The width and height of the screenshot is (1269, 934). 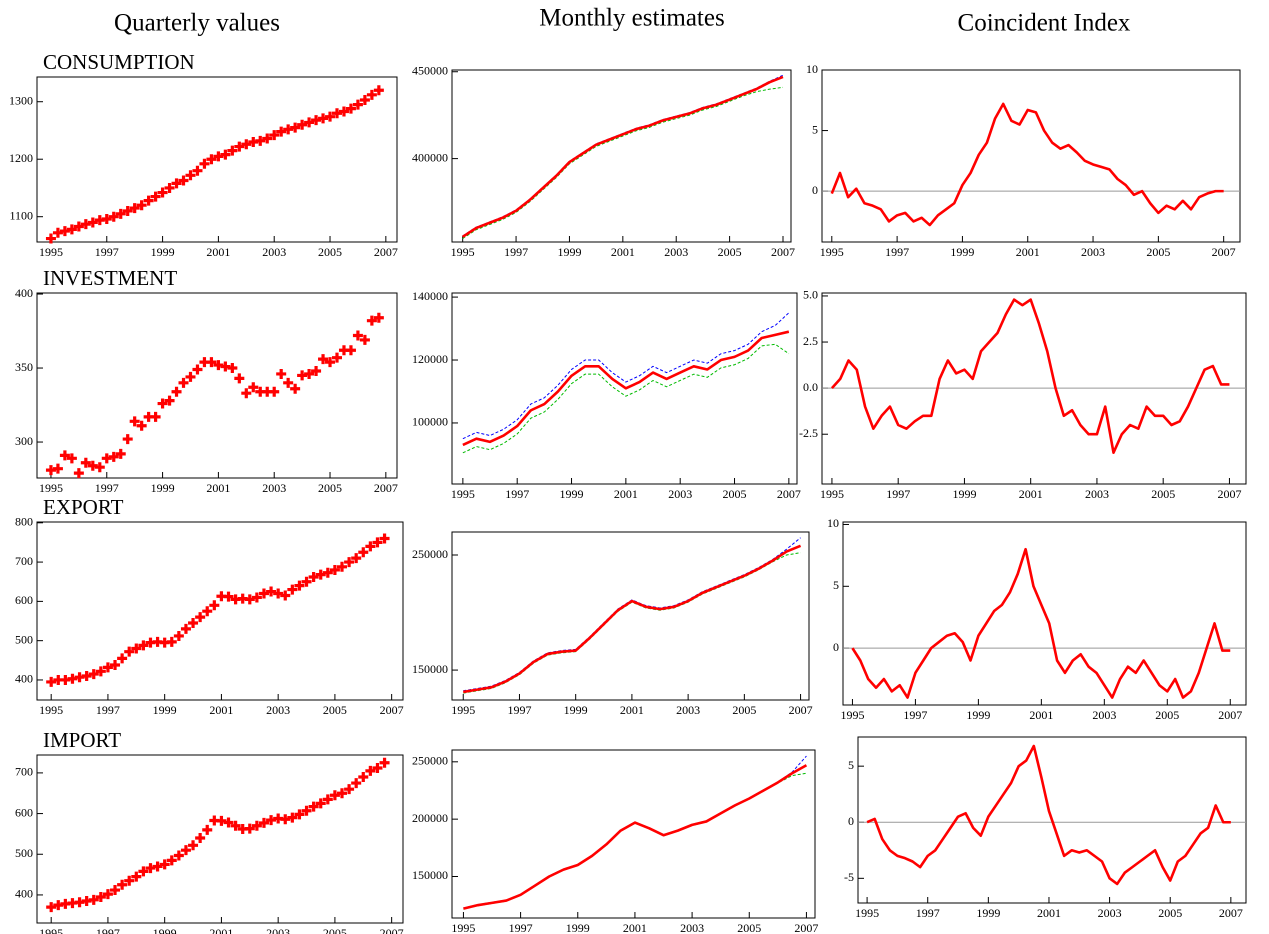 What do you see at coordinates (1044, 23) in the screenshot?
I see `column-title: Coincident Index` at bounding box center [1044, 23].